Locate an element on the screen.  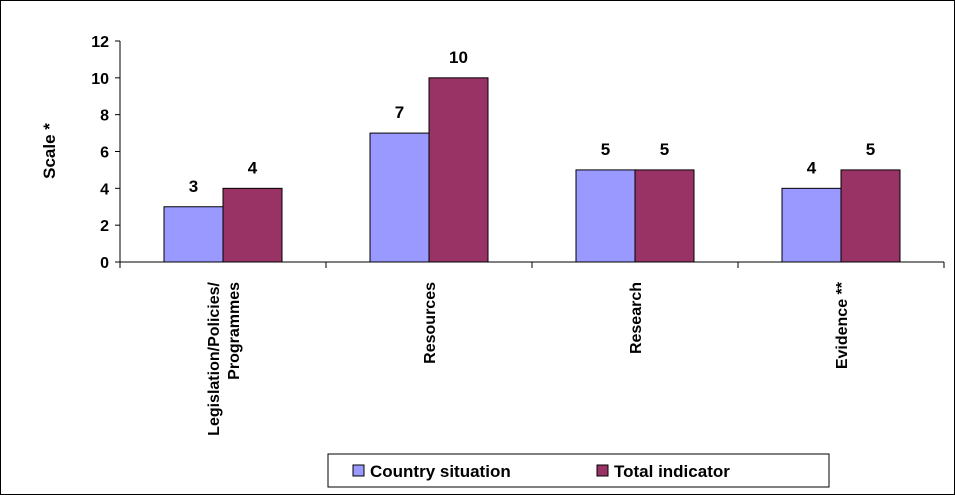
category-label: Evidence ** is located at coordinates (842, 325).